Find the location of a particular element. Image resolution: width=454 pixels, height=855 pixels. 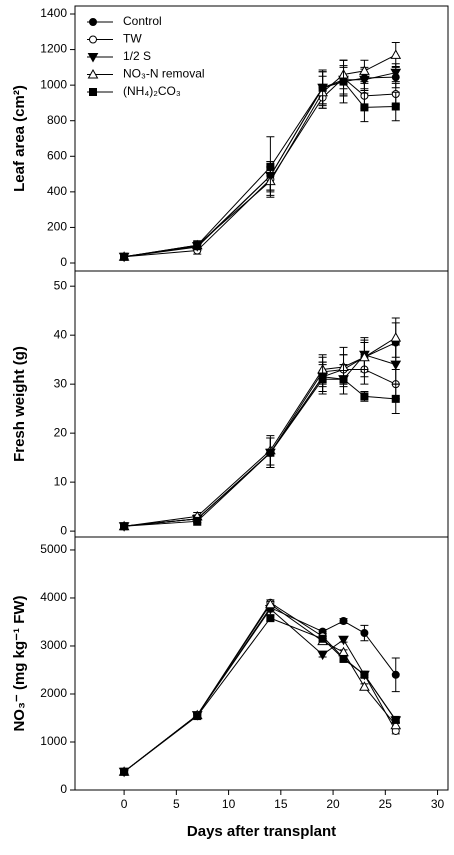

y-tick-label: 3000 is located at coordinates (53, 645).